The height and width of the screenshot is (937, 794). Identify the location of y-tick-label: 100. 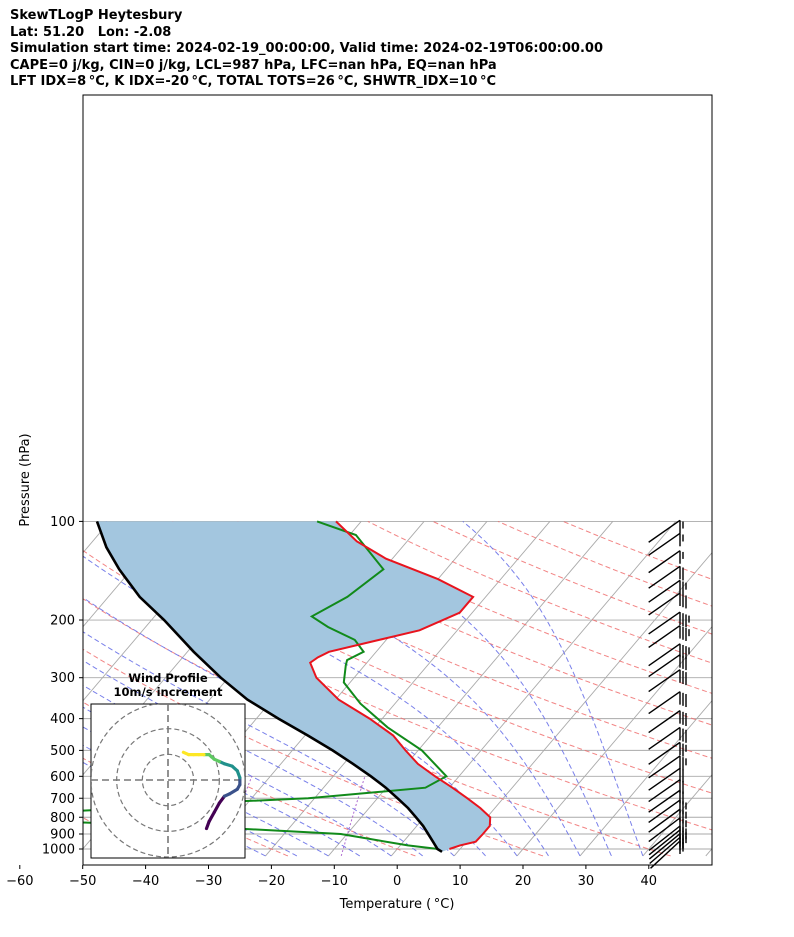
(62, 522).